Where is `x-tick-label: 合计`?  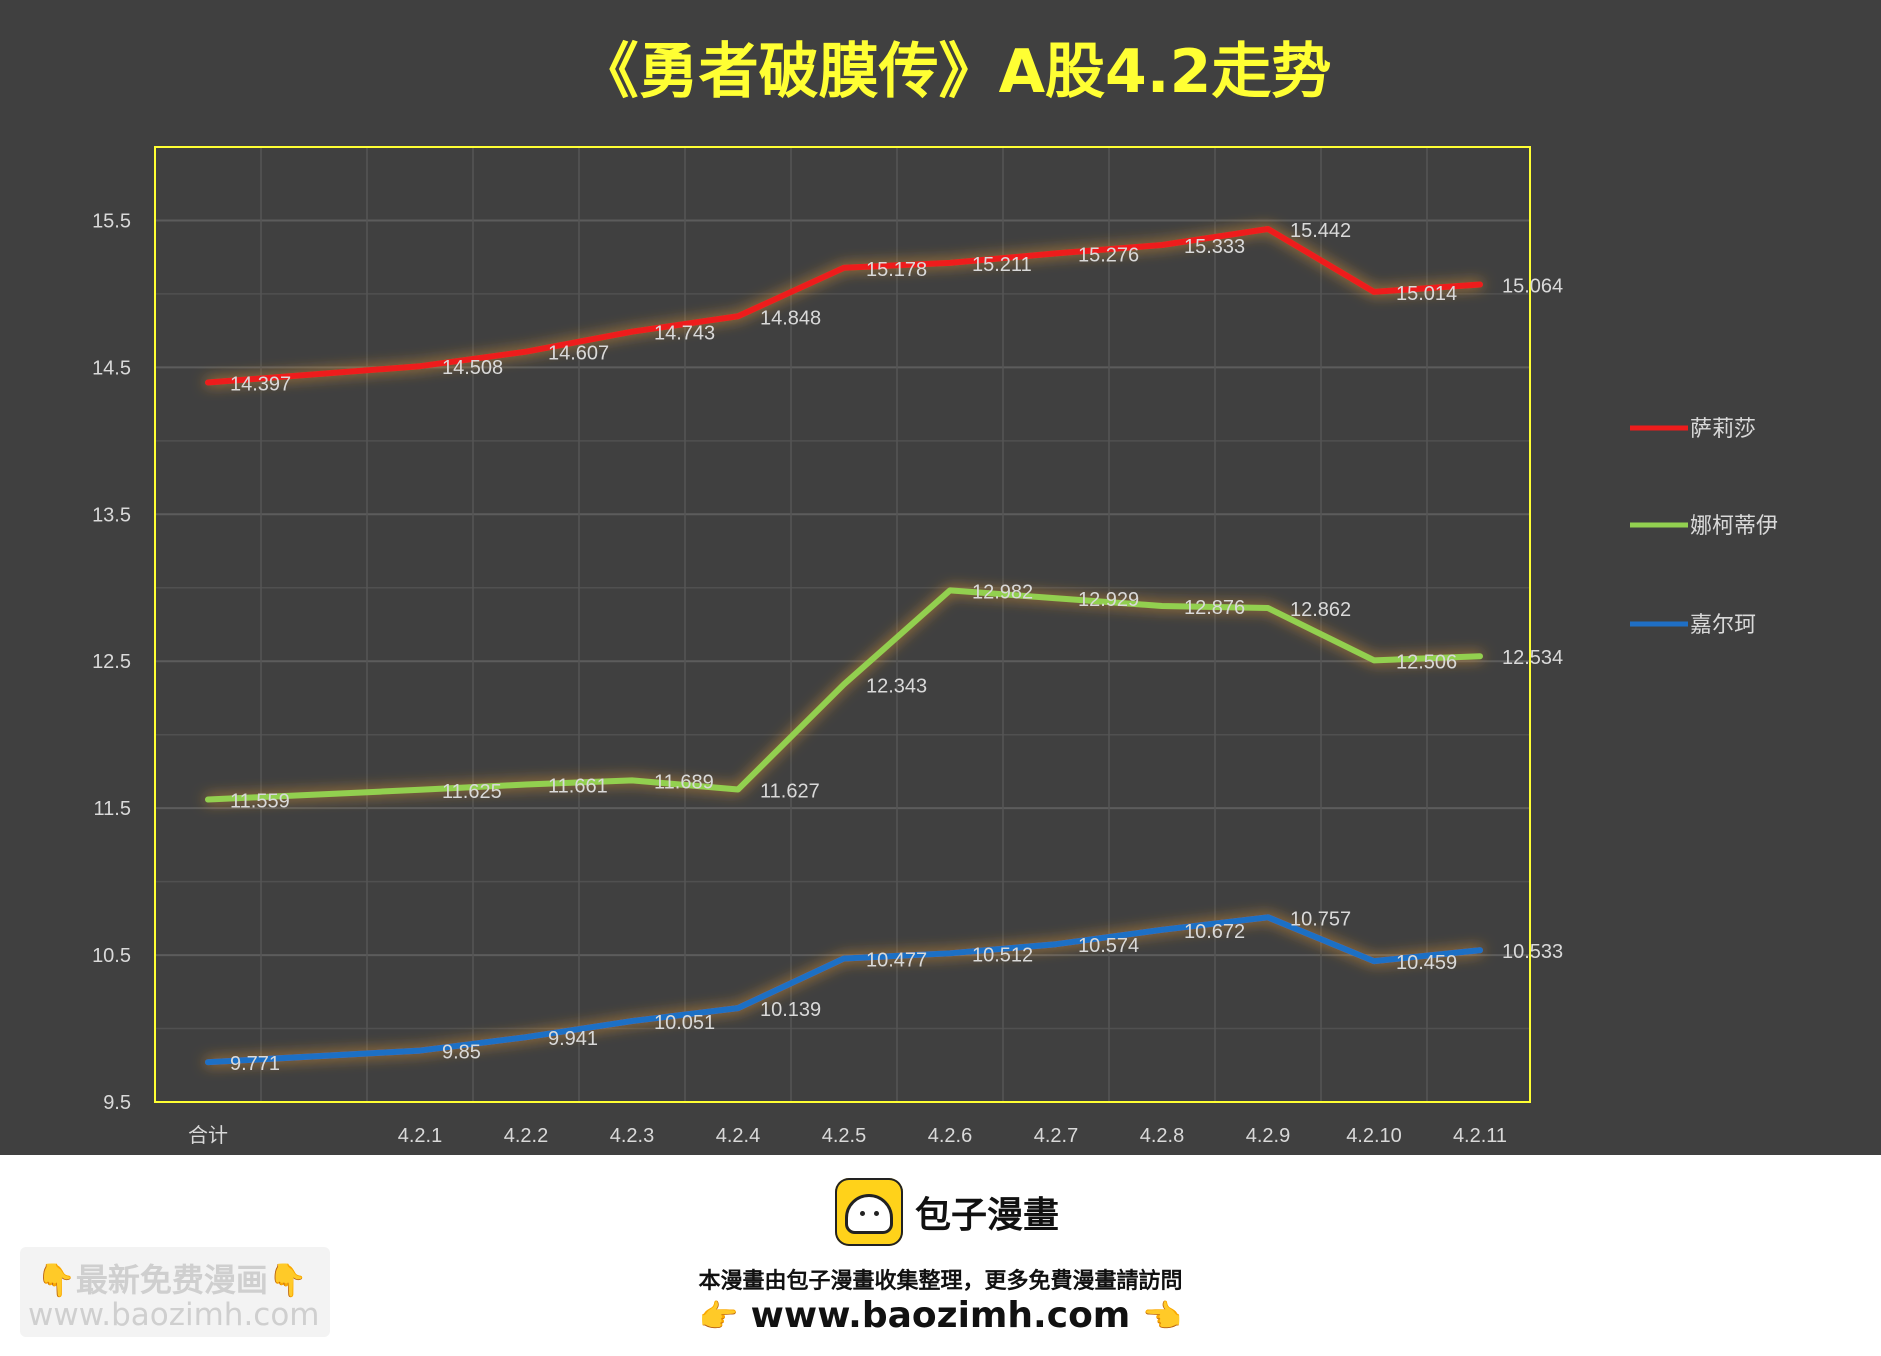
x-tick-label: 合计 is located at coordinates (208, 1135).